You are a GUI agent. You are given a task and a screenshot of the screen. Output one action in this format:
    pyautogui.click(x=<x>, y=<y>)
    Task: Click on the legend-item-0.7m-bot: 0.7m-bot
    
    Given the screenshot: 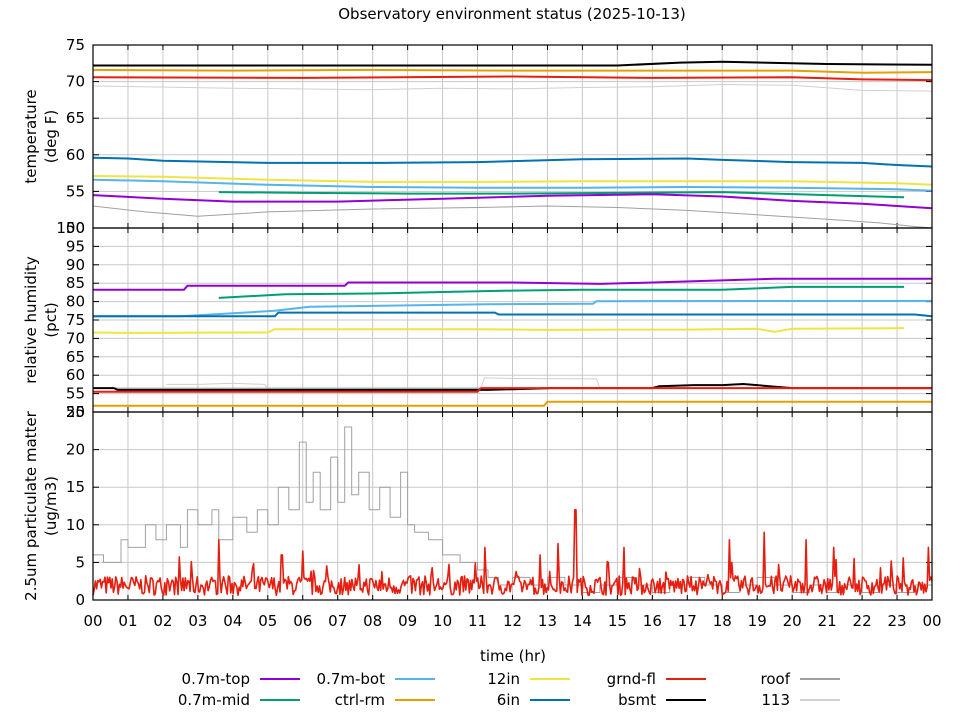 What is the action you would take?
    pyautogui.click(x=376, y=679)
    